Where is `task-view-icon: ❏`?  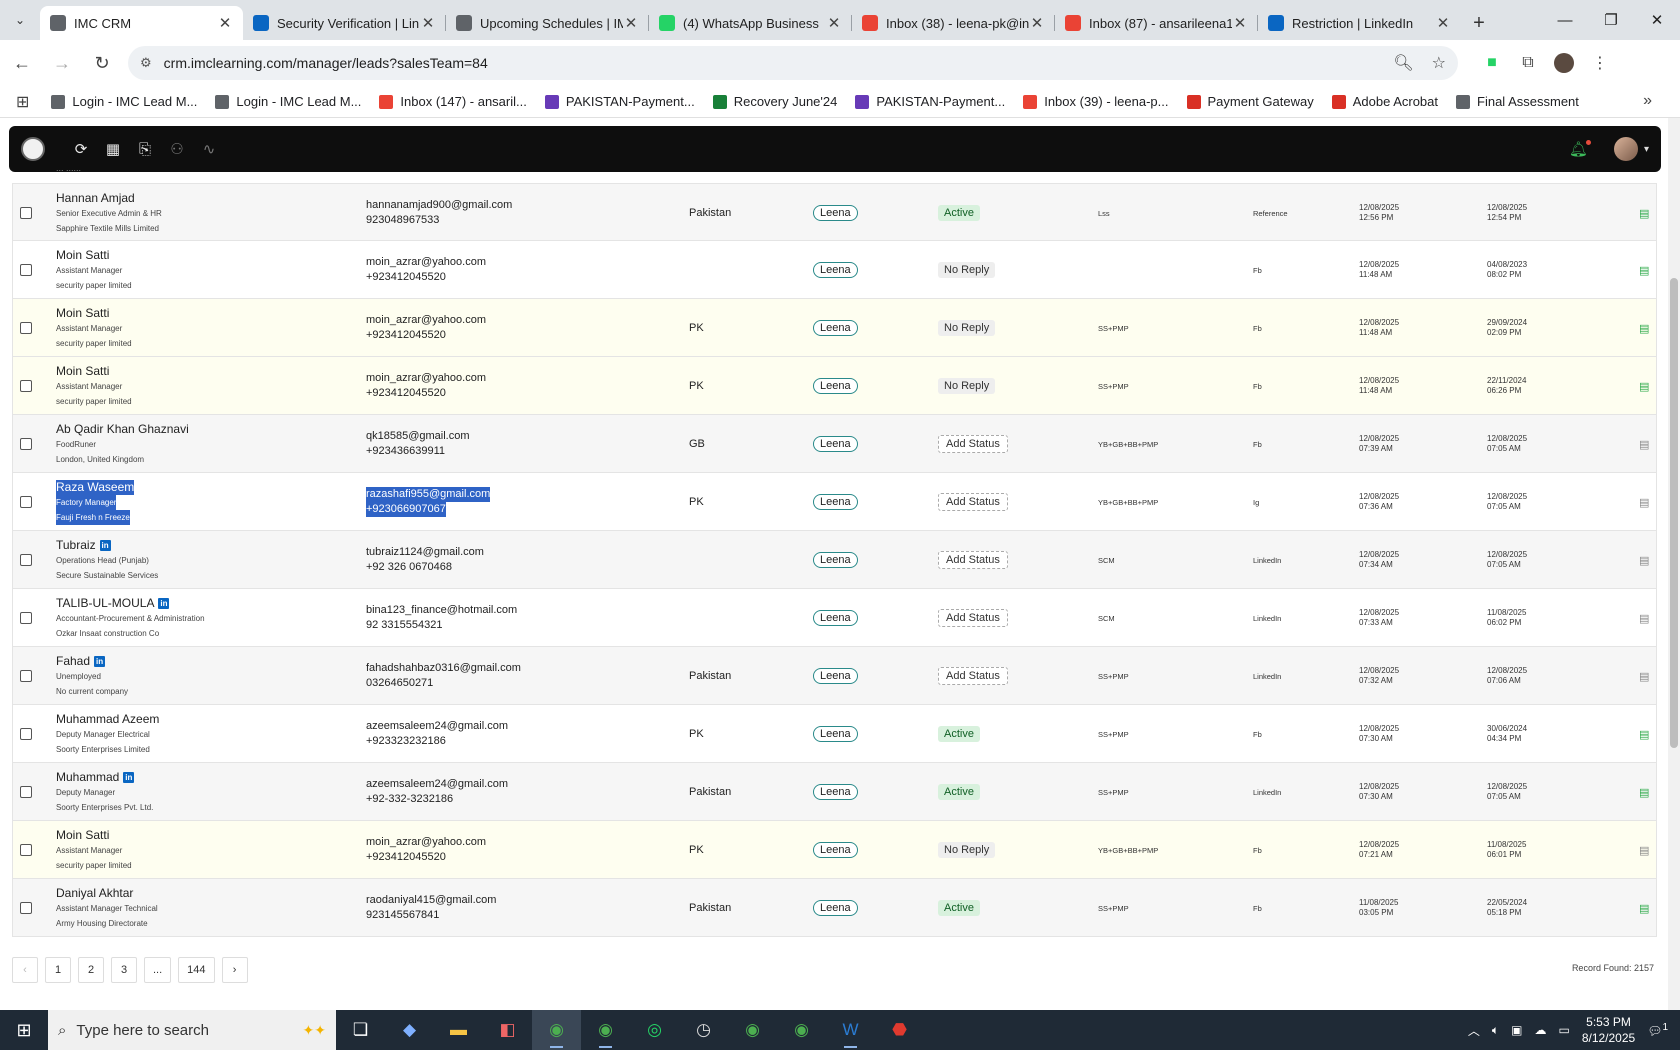
task-view-icon: ❏ is located at coordinates (360, 1029).